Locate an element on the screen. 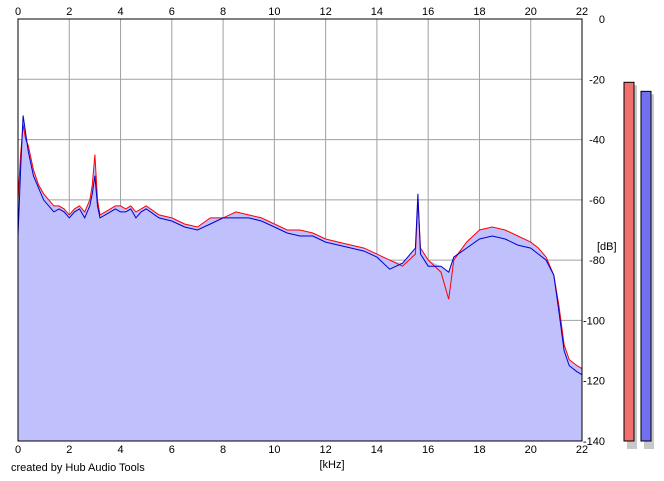 The image size is (664, 481). y-tick-label: -80 is located at coordinates (597, 261).